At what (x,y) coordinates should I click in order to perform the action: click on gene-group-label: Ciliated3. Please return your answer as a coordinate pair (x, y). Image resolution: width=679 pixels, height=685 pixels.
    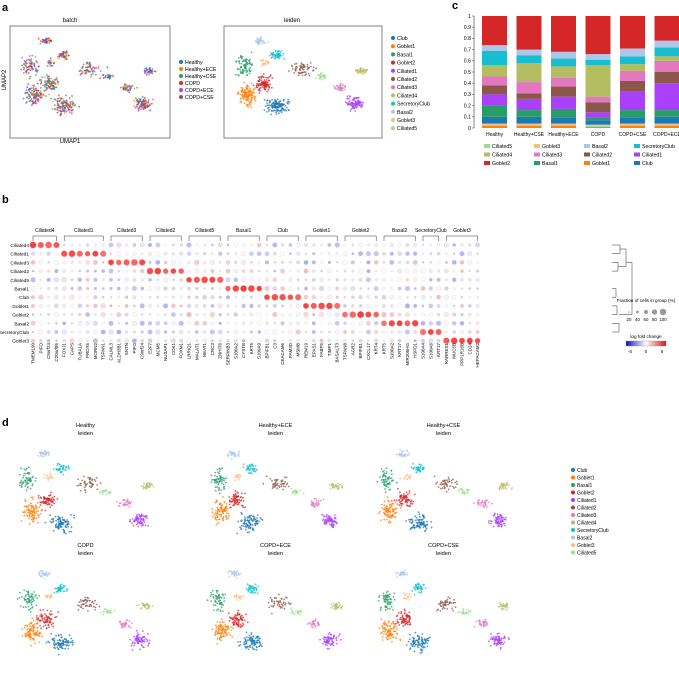
    Looking at the image, I should click on (127, 231).